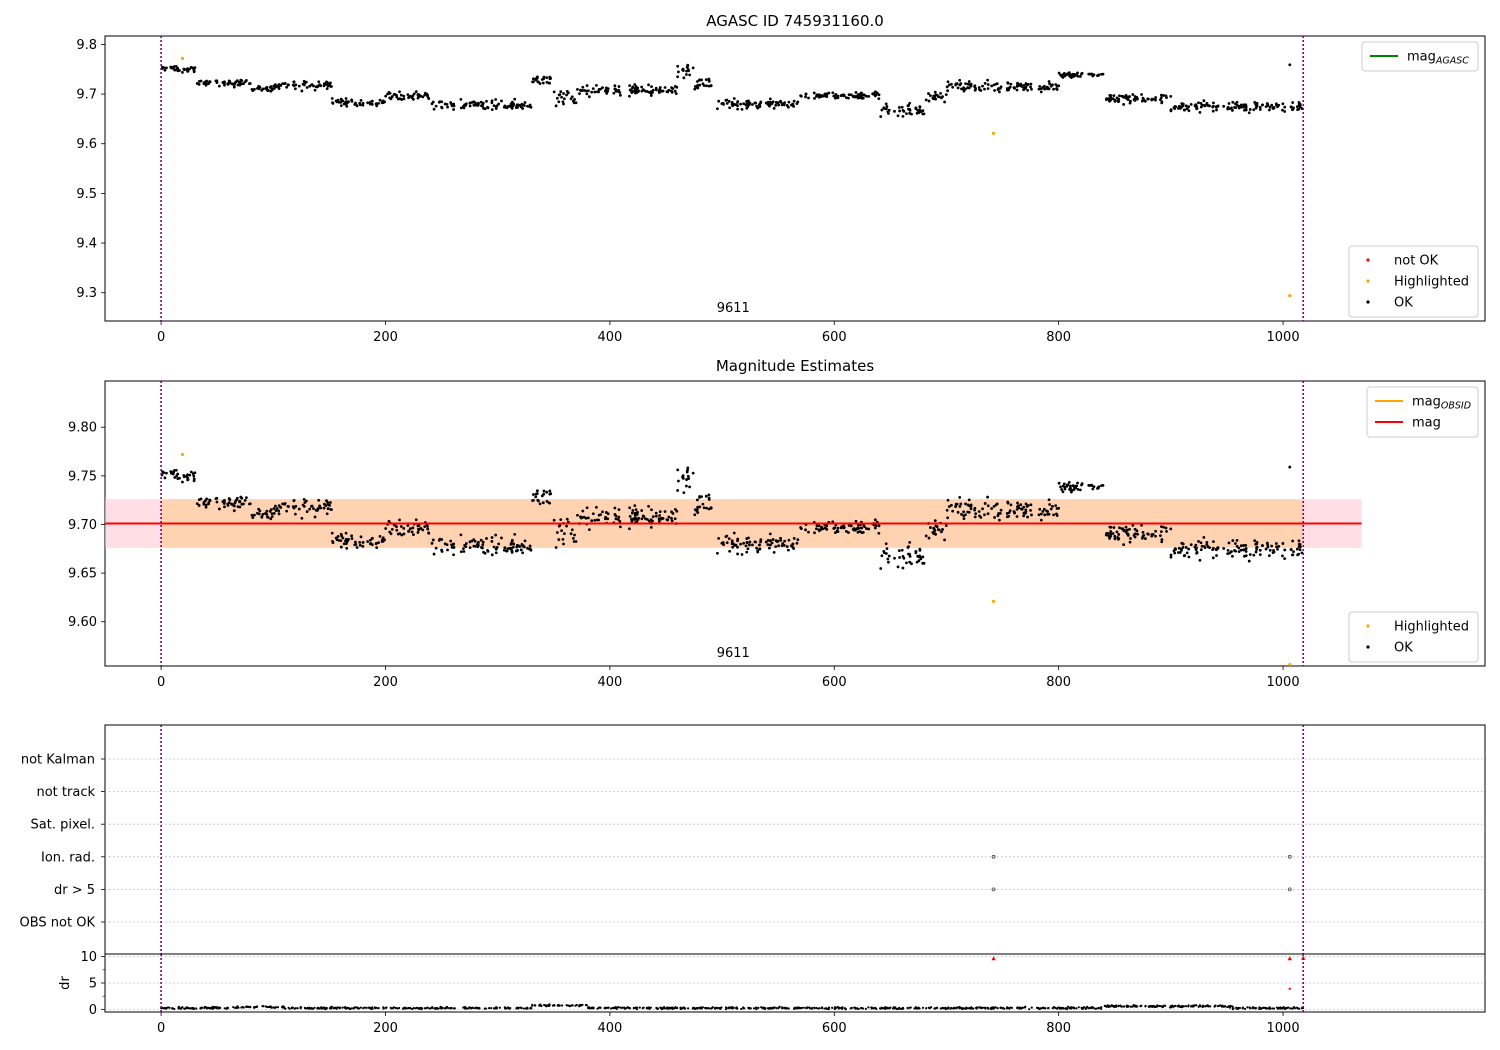  Describe the element at coordinates (609, 682) in the screenshot. I see `estimates-xtick-label: 400` at that location.